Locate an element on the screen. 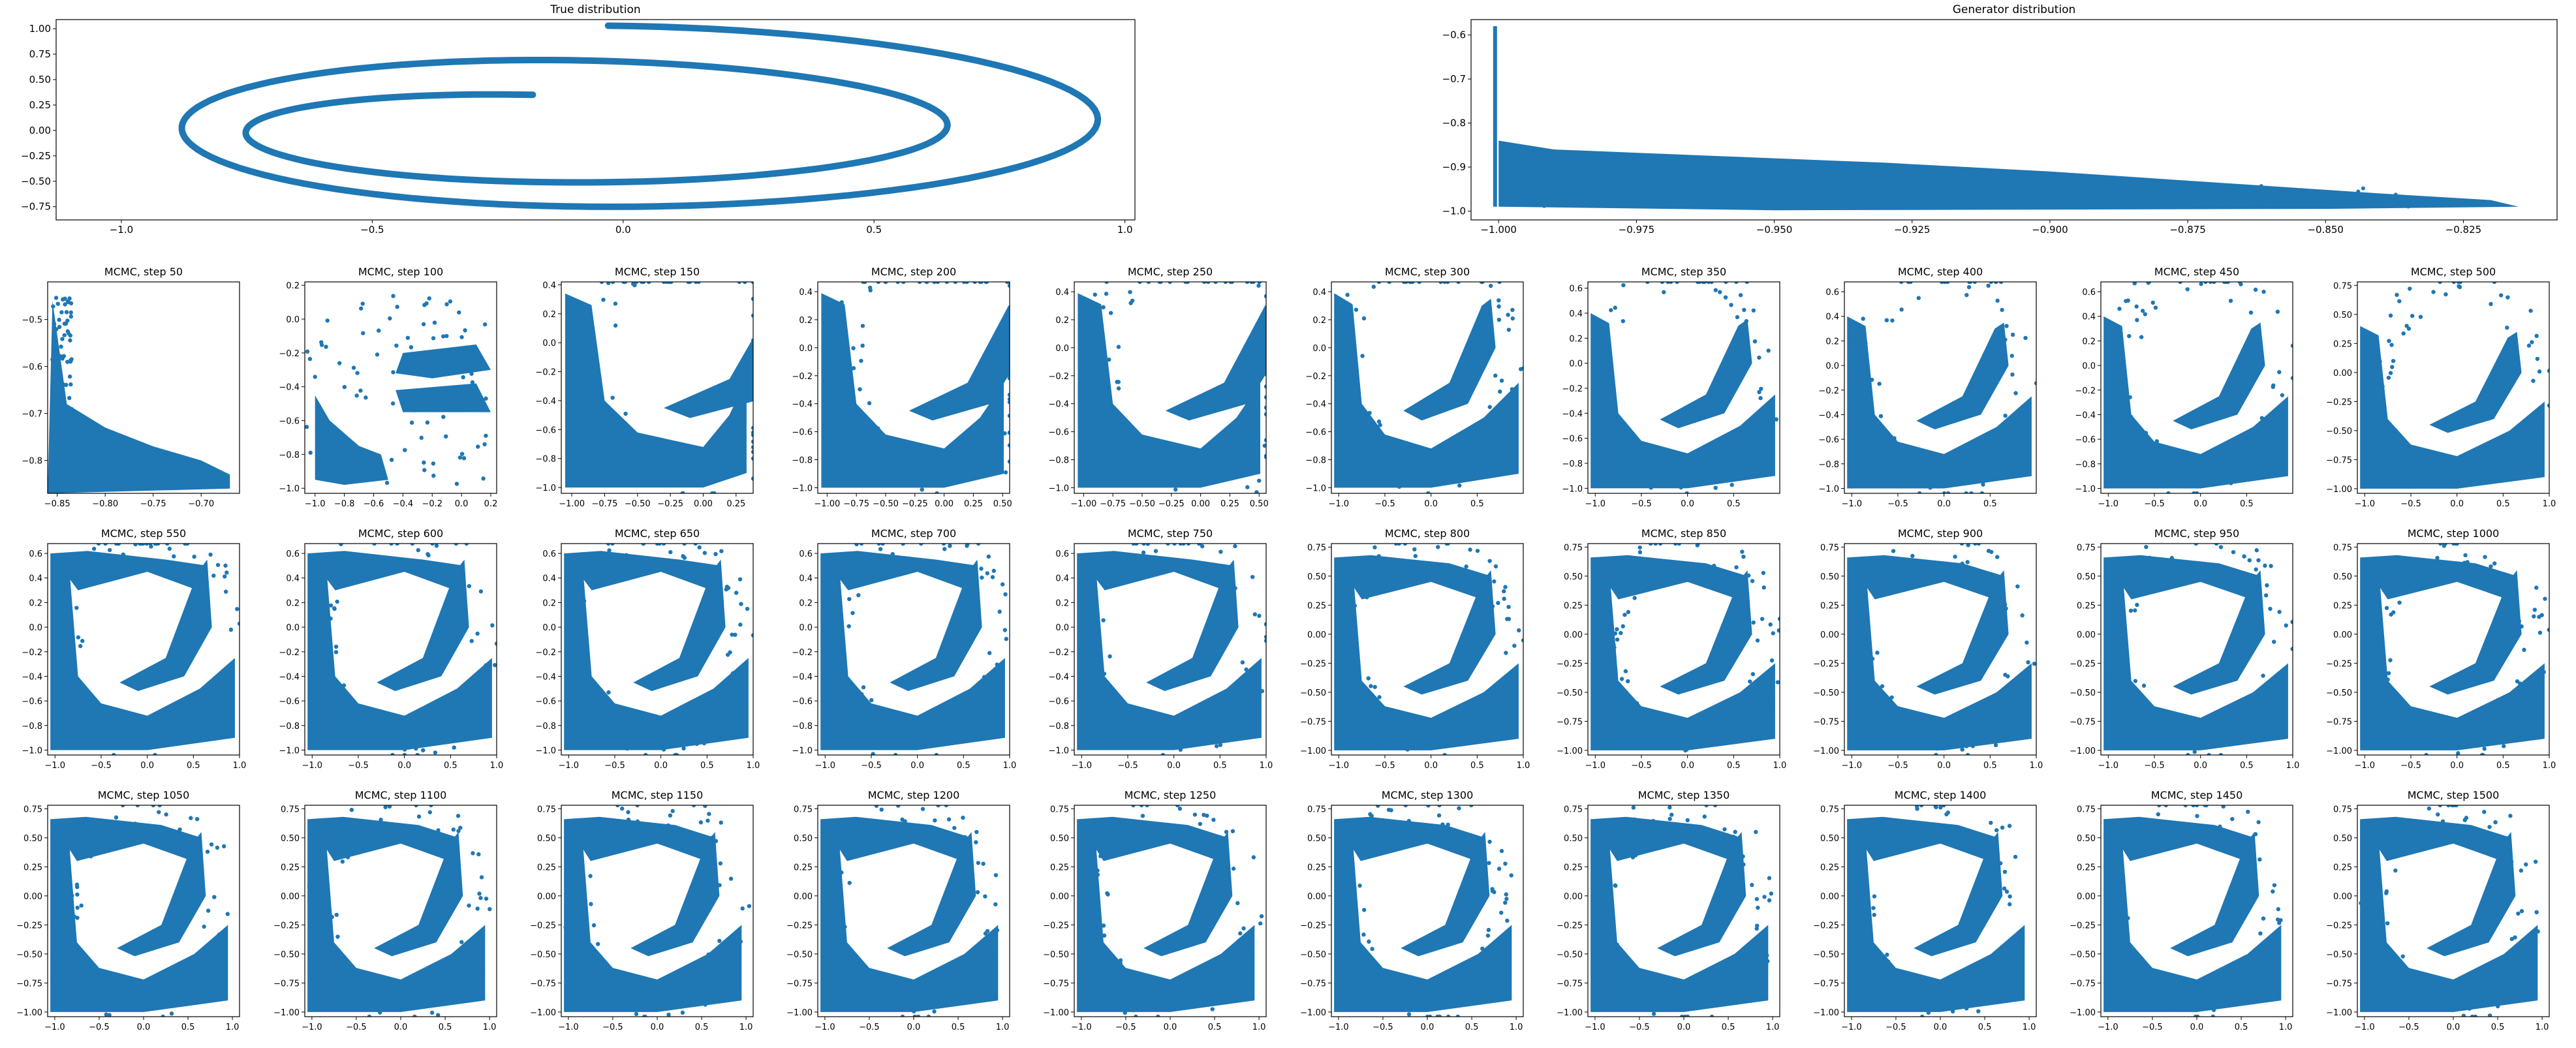 This screenshot has width=2576, height=1048. y-tick-label: −1.0 is located at coordinates (545, 751).